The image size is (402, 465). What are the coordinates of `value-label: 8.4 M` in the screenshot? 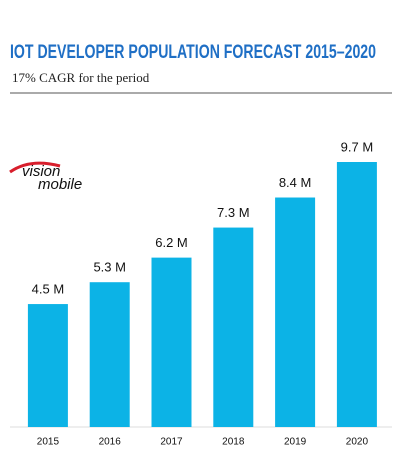 It's located at (295, 182).